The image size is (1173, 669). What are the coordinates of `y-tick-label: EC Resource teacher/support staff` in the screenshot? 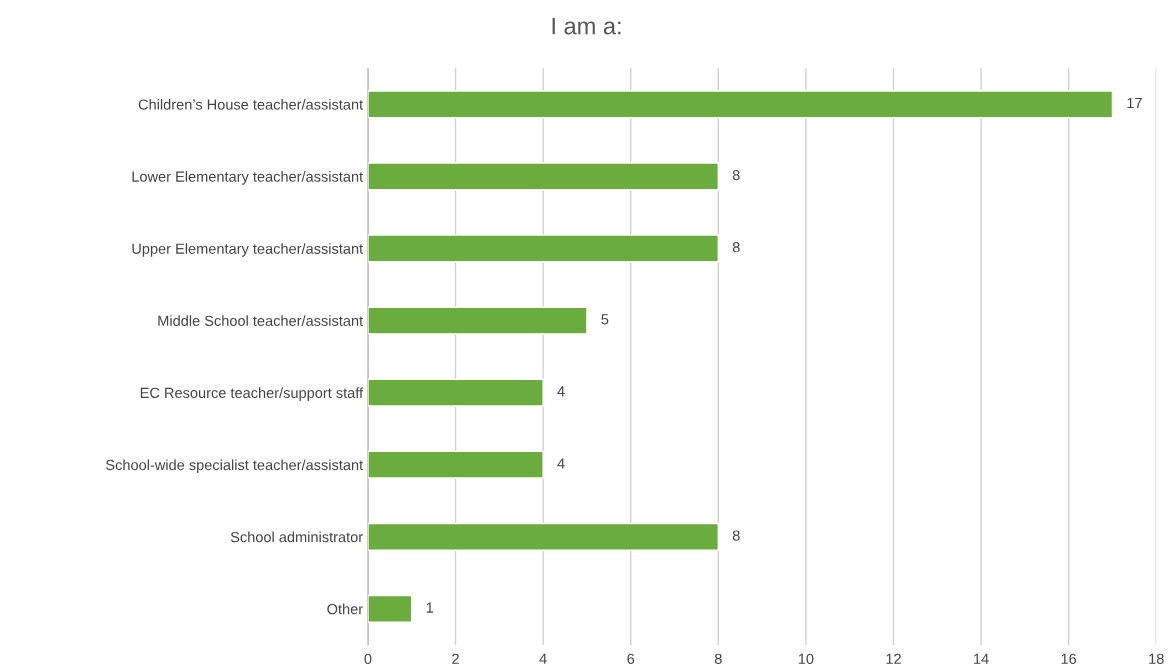 It's located at (252, 394).